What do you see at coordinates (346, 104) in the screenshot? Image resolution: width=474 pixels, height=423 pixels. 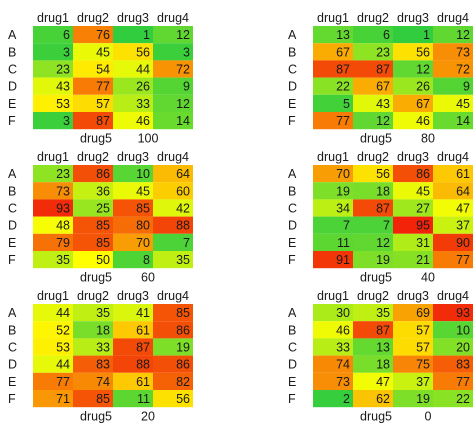 I see `cell-value: 5` at bounding box center [346, 104].